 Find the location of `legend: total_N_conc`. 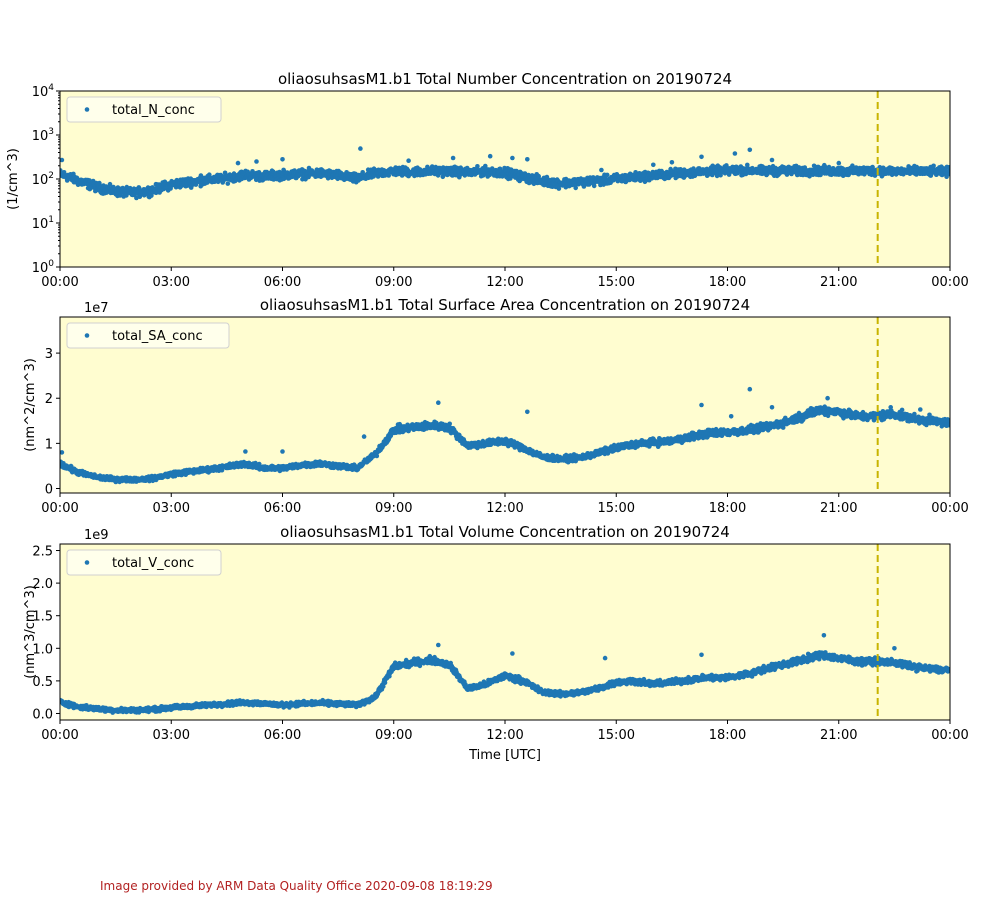

legend: total_N_conc is located at coordinates (144, 109).